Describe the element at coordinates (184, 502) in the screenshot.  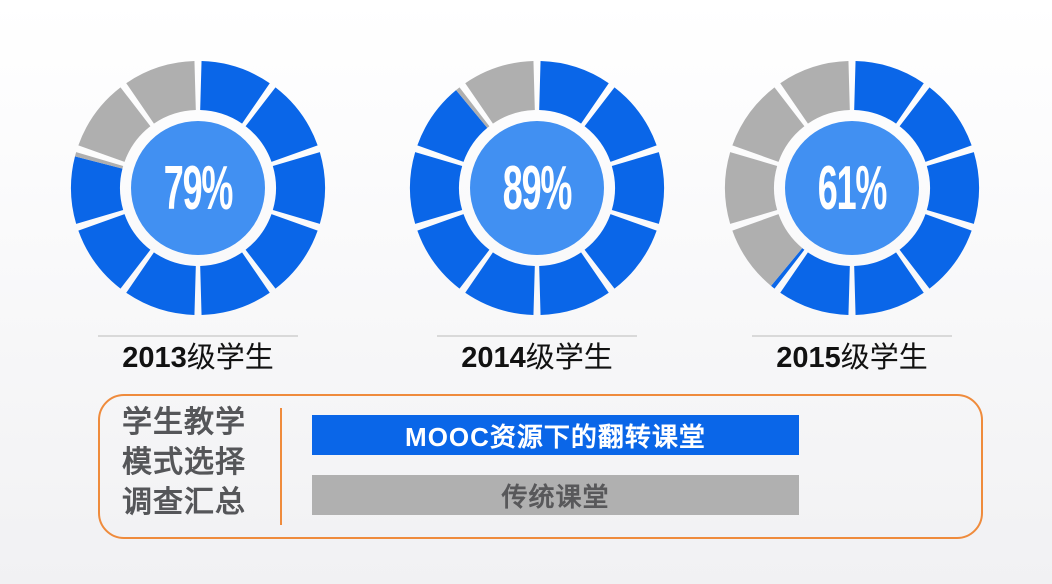
I see `summary-title-line-3: 调查汇总` at that location.